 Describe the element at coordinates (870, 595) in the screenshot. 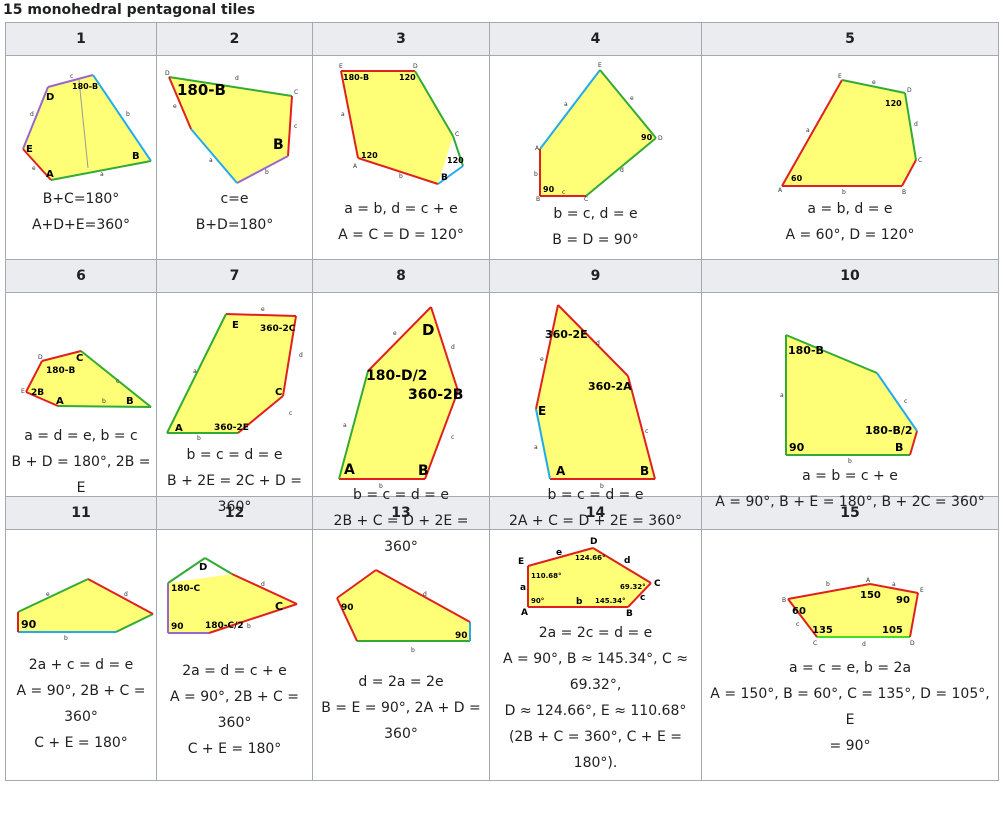

I see `angle-label: 150` at that location.